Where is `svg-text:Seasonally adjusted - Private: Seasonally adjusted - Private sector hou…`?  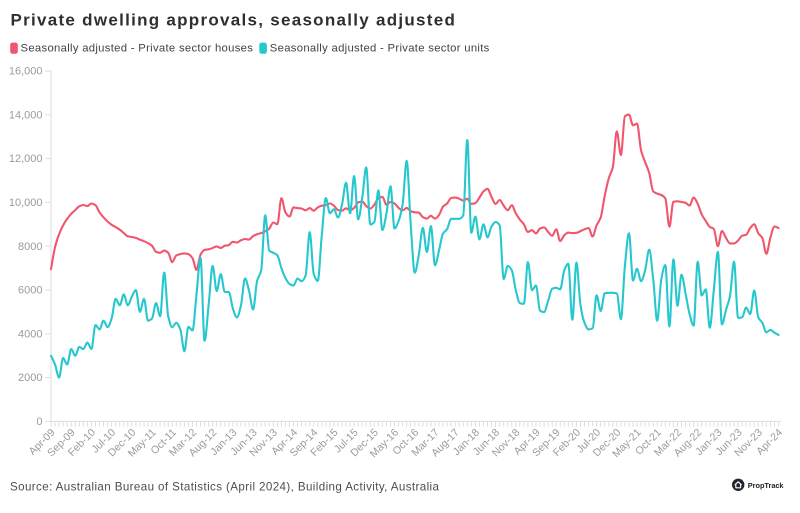 svg-text:Seasonally adjusted - Private: Seasonally adjusted - Private sector hou… is located at coordinates (137, 49).